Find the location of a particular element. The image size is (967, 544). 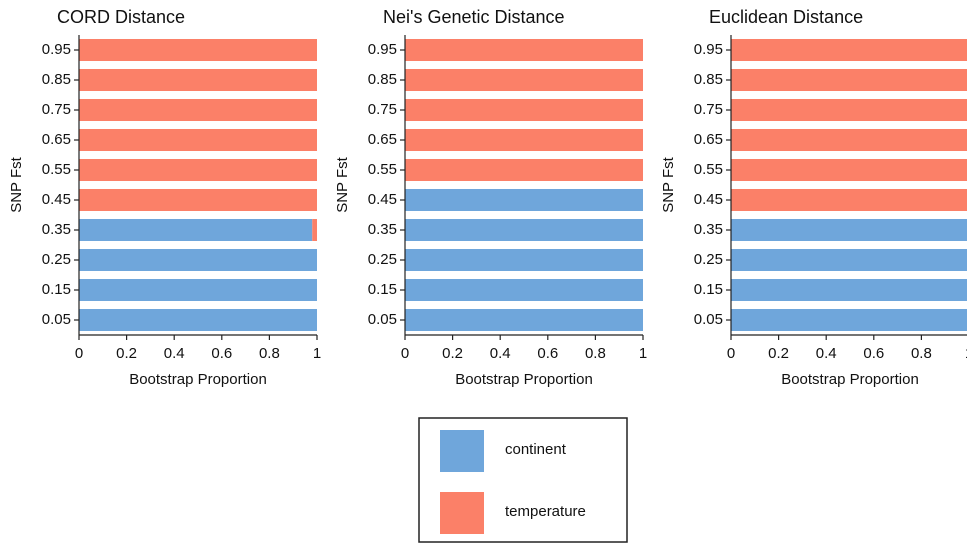

chart-title: Nei's Genetic Distance is located at coordinates (474, 17).